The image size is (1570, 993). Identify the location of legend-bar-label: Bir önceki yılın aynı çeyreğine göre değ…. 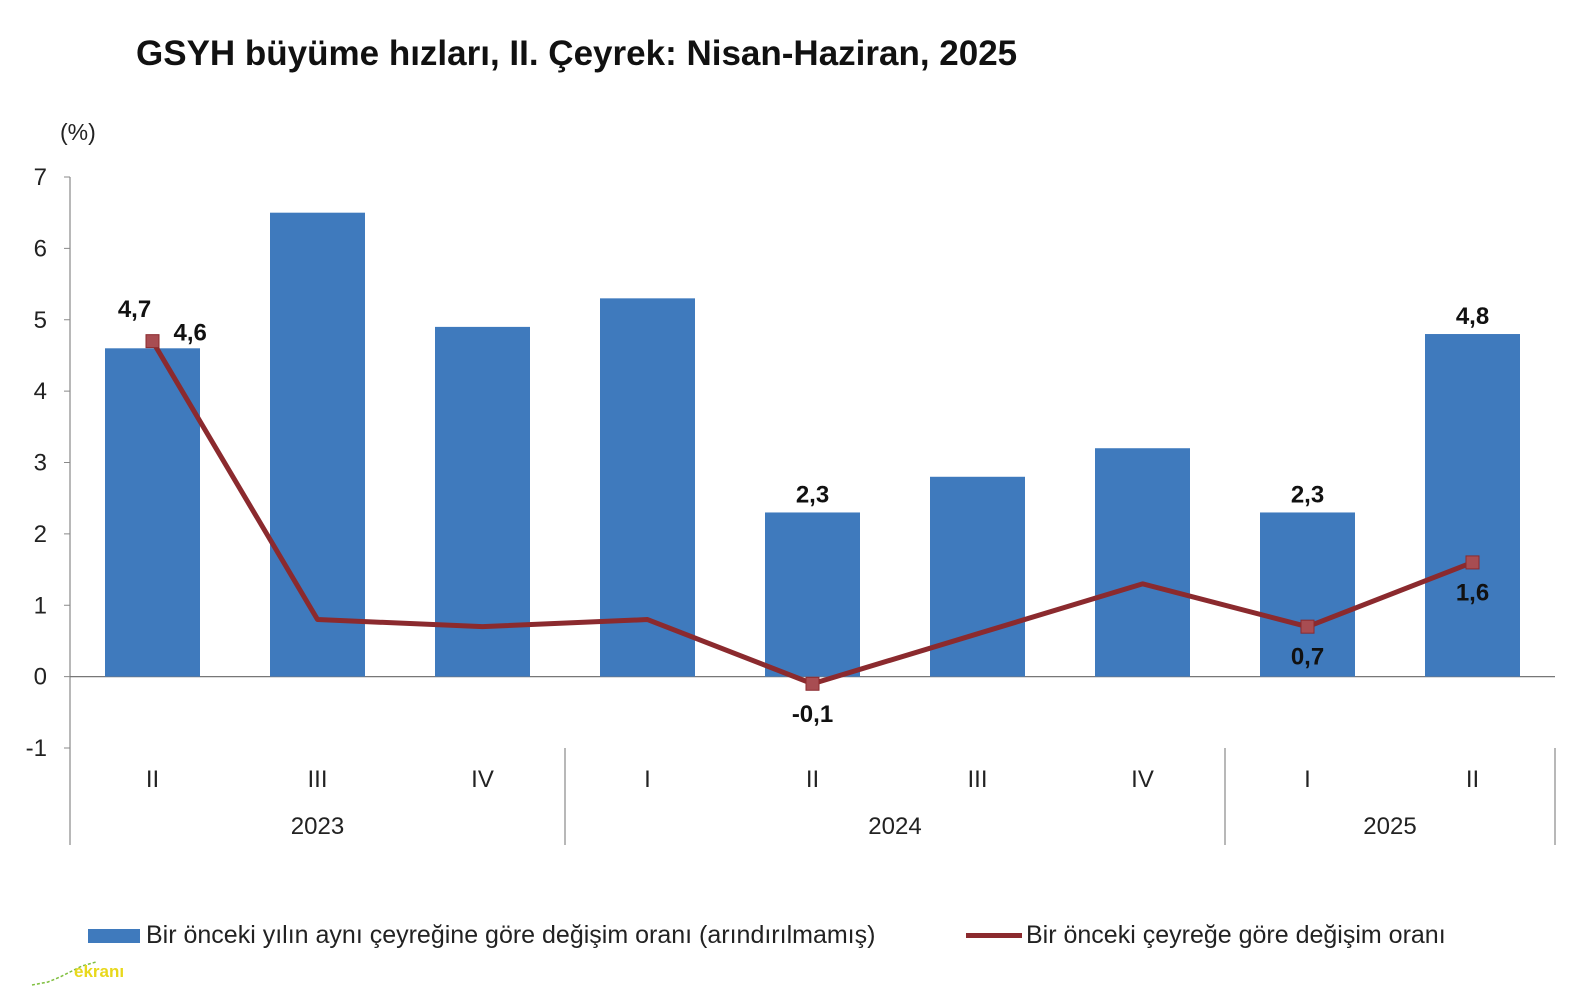
(511, 935).